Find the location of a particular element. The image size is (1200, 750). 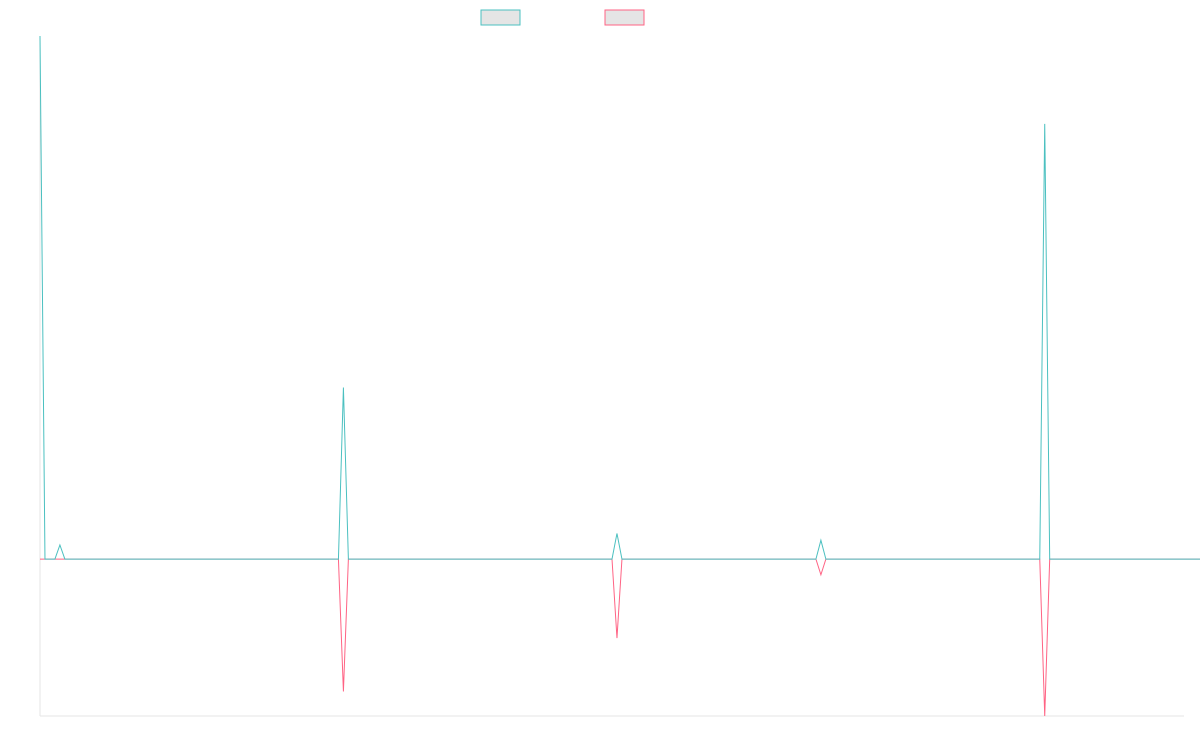

legend-swatch-series-a is located at coordinates (500, 17).